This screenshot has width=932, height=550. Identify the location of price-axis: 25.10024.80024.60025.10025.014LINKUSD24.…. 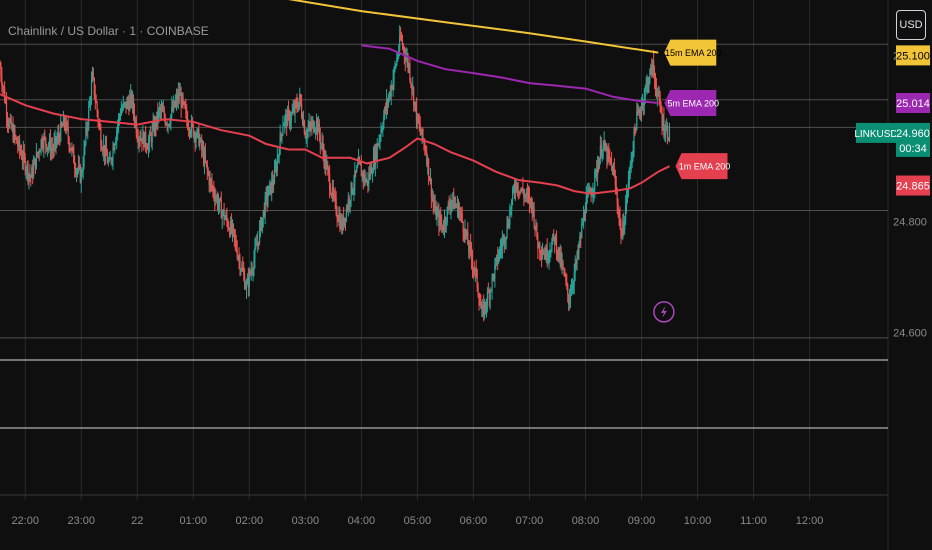
(892, 192).